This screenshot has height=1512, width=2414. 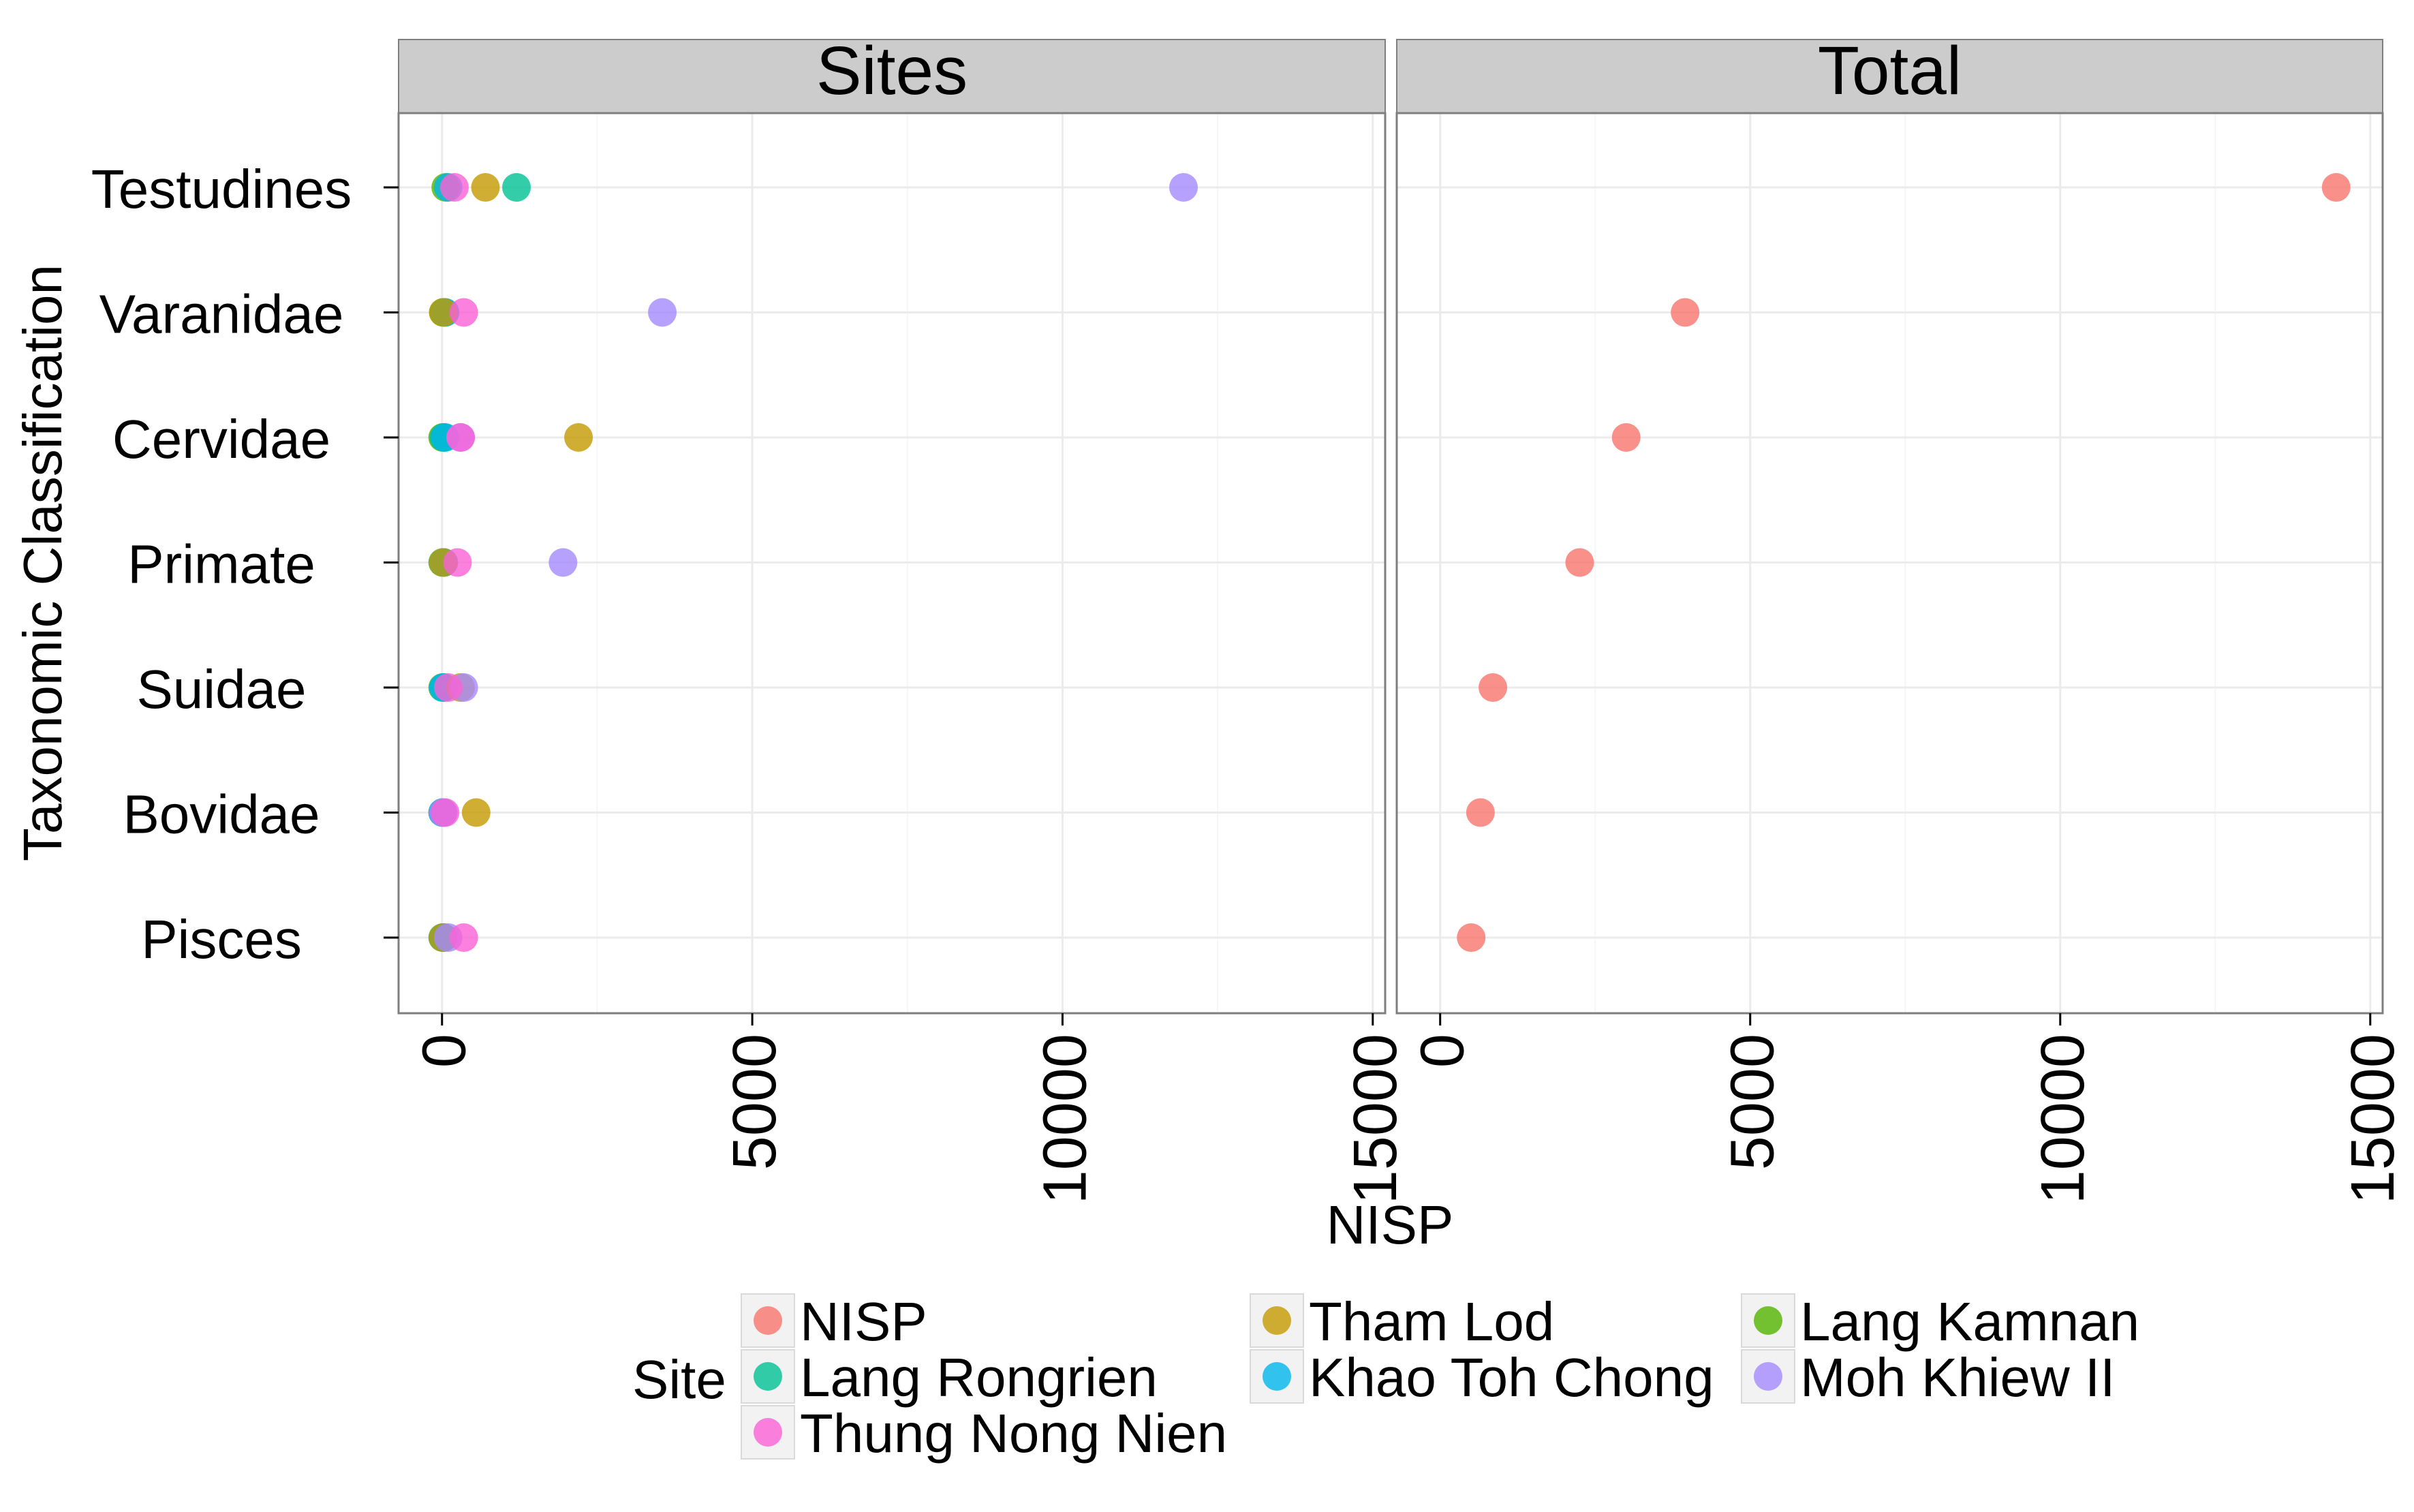 I want to click on point-thung-nong-nien-primate, so click(x=457, y=562).